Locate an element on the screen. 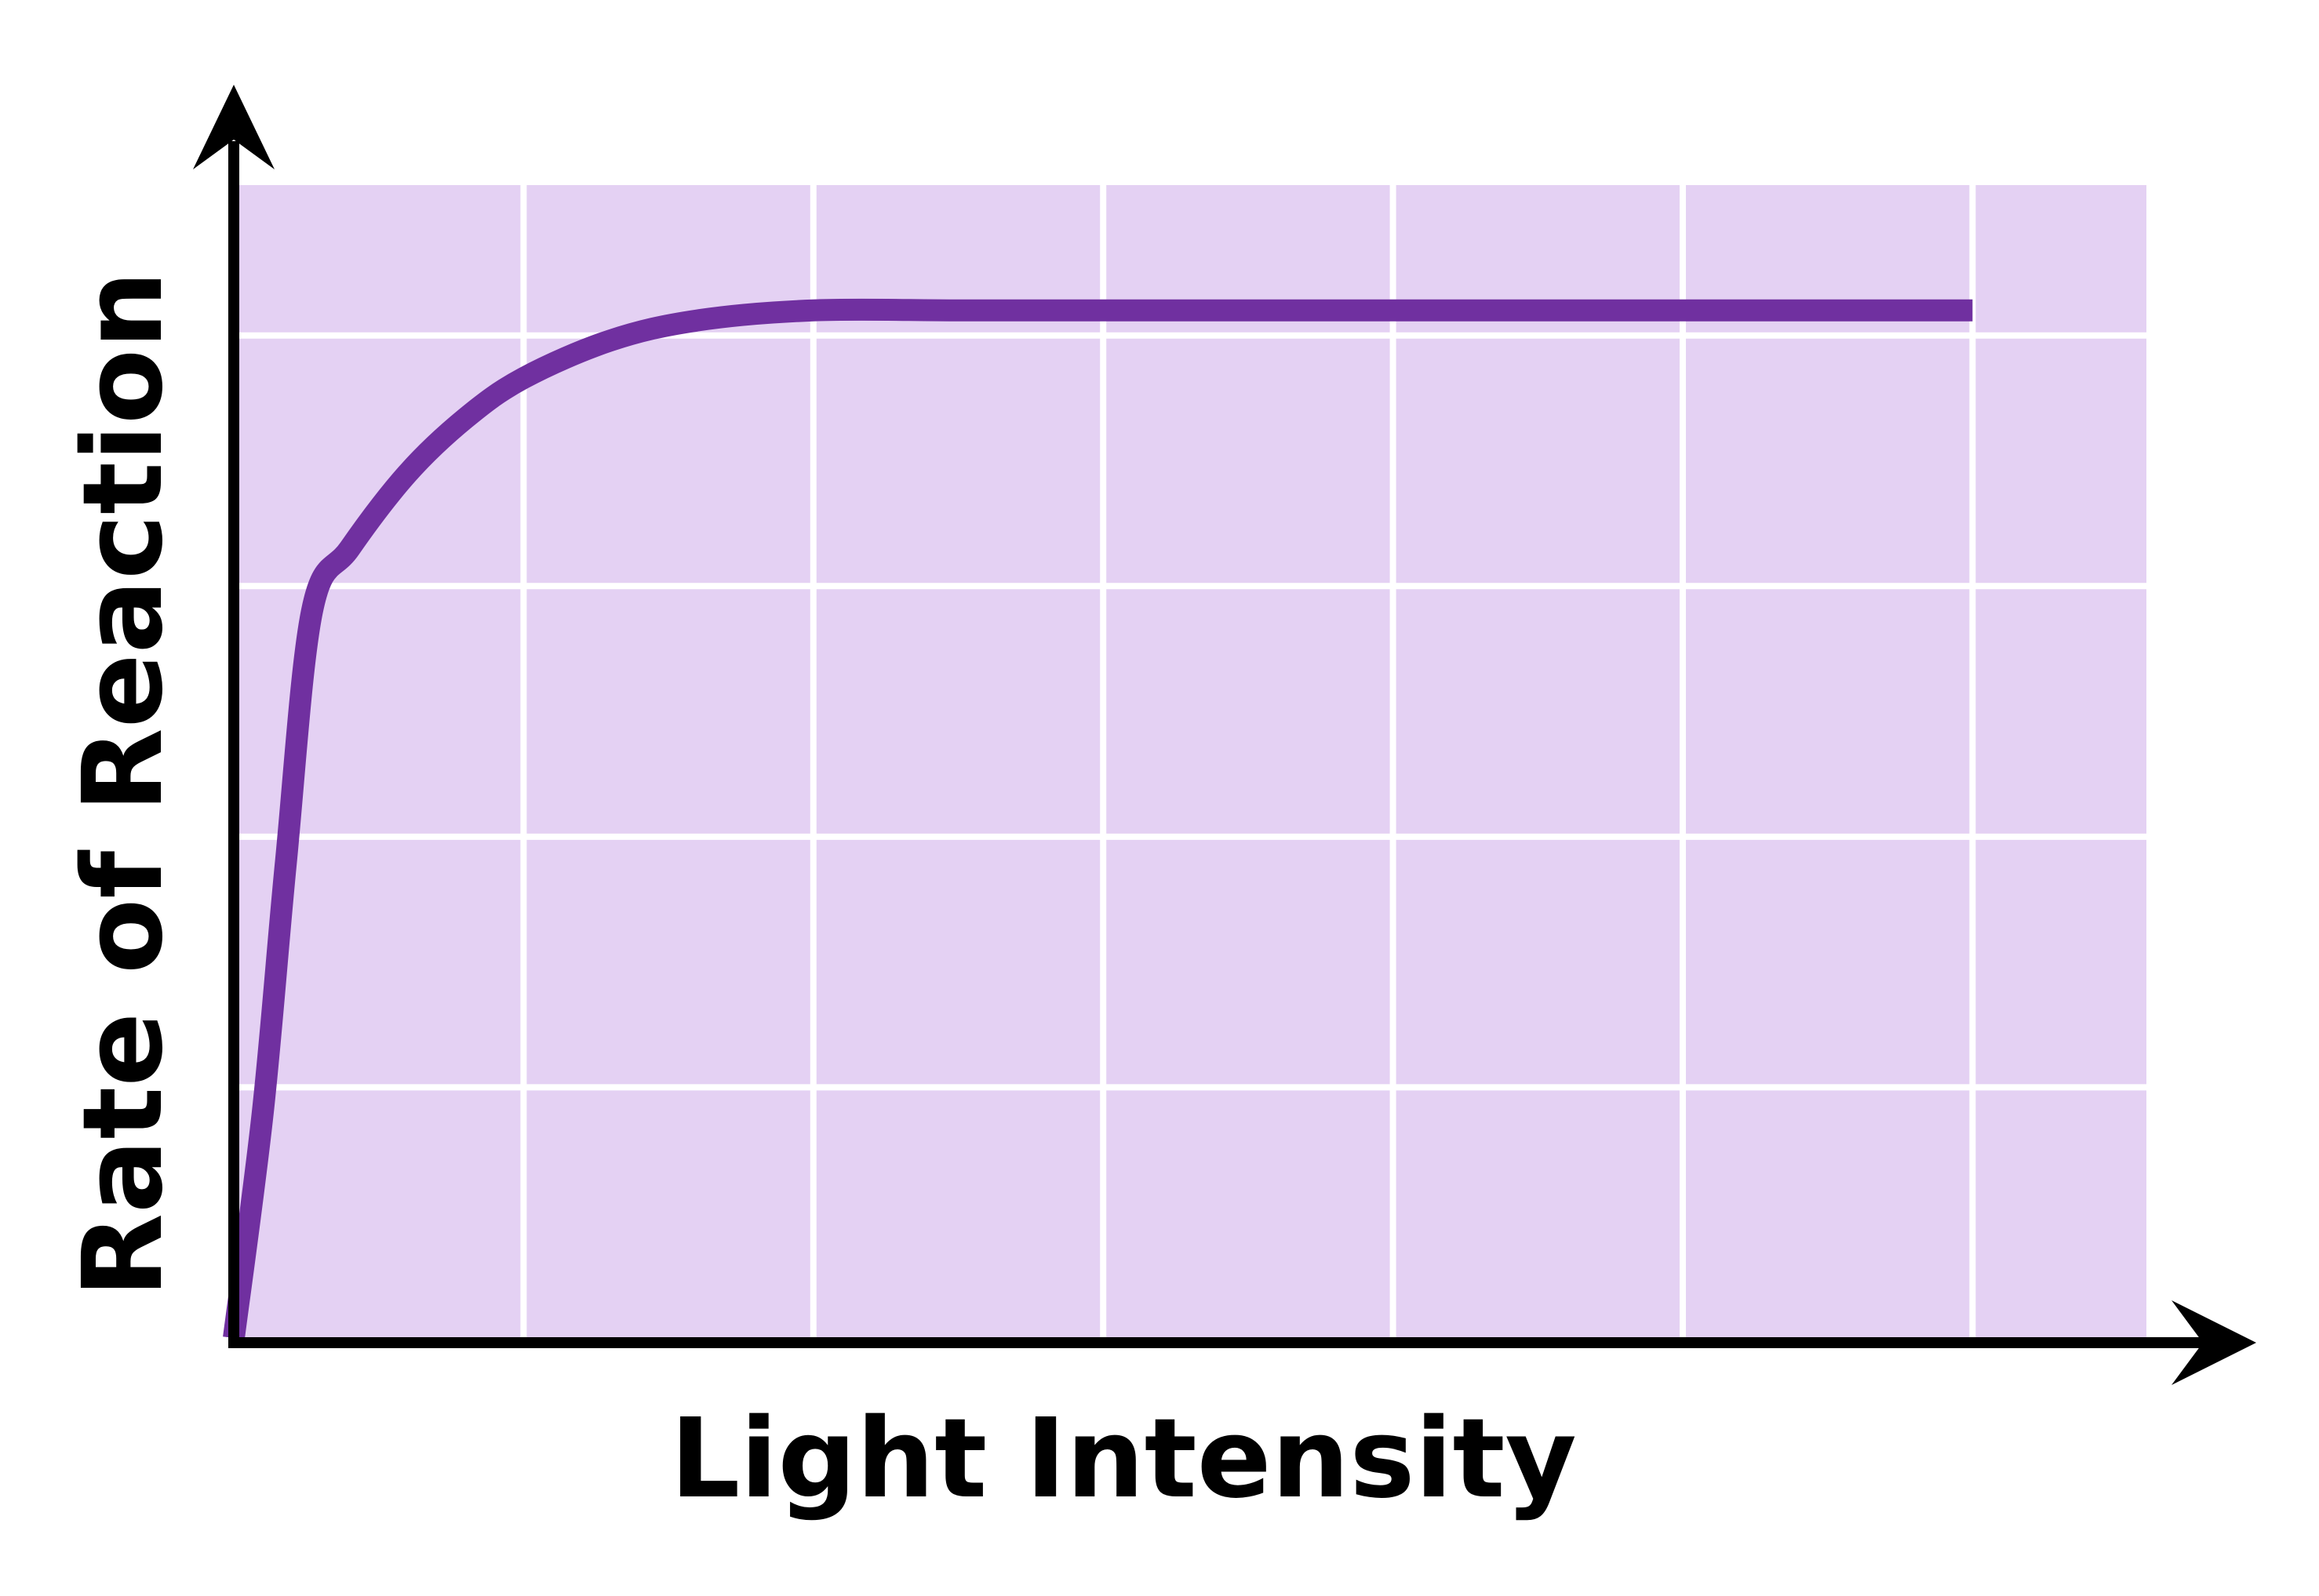  x-axis-arrowhead is located at coordinates (2214, 1343).